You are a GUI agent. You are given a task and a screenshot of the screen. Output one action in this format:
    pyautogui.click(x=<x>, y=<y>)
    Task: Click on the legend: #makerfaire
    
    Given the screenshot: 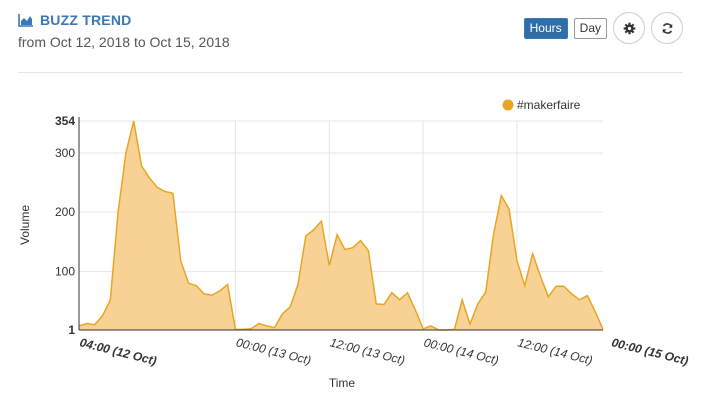 What is the action you would take?
    pyautogui.click(x=541, y=105)
    